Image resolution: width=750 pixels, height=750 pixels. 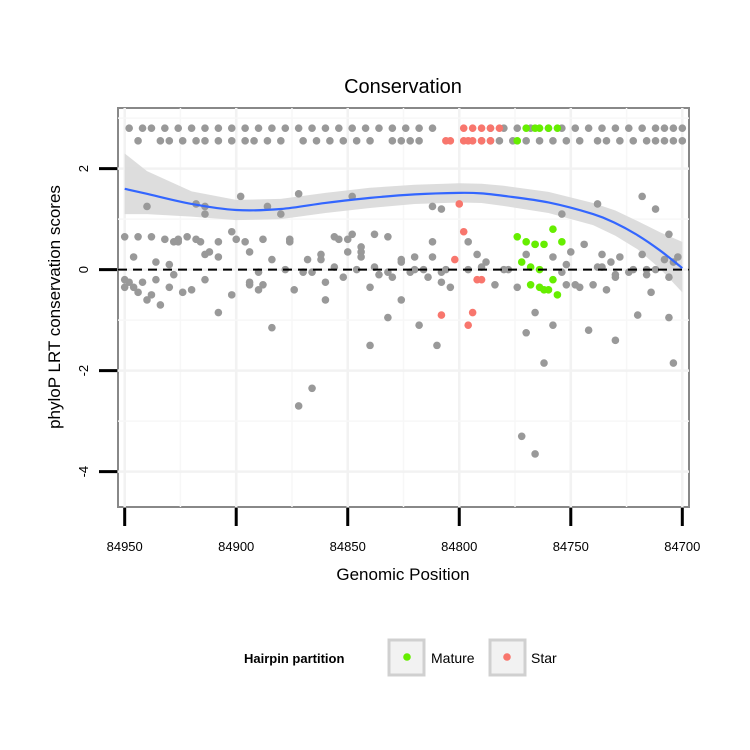 What do you see at coordinates (544, 658) in the screenshot?
I see `legend-label-star: Star` at bounding box center [544, 658].